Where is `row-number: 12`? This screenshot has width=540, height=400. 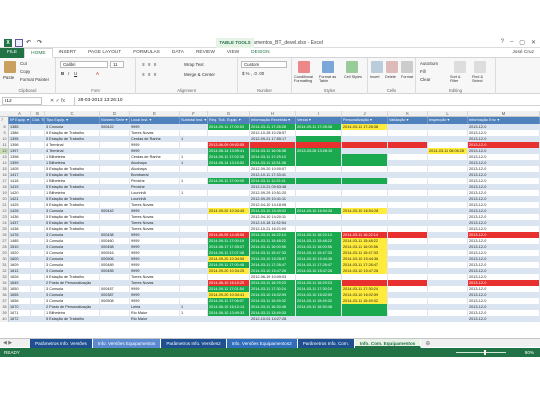
row-number: 12 is located at coordinates (4, 151).